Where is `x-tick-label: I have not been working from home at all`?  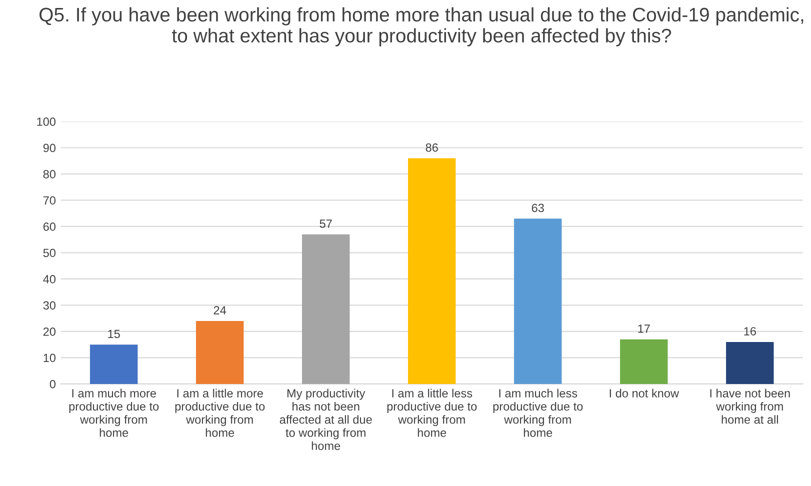
x-tick-label: I have not been working from home at all is located at coordinates (750, 406).